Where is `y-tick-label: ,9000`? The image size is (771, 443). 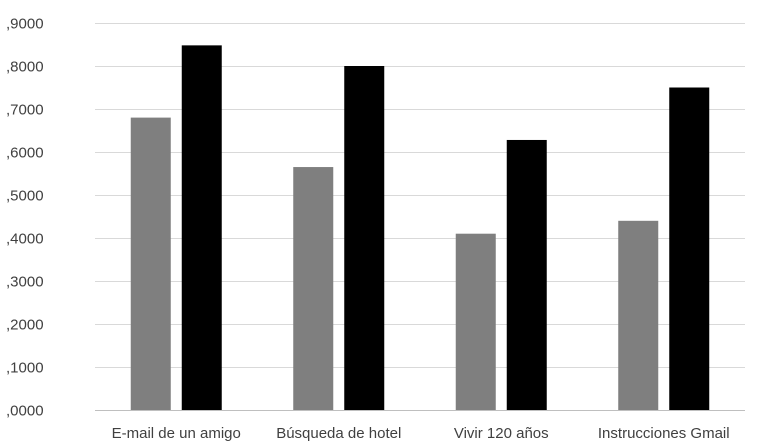 y-tick-label: ,9000 is located at coordinates (25, 24).